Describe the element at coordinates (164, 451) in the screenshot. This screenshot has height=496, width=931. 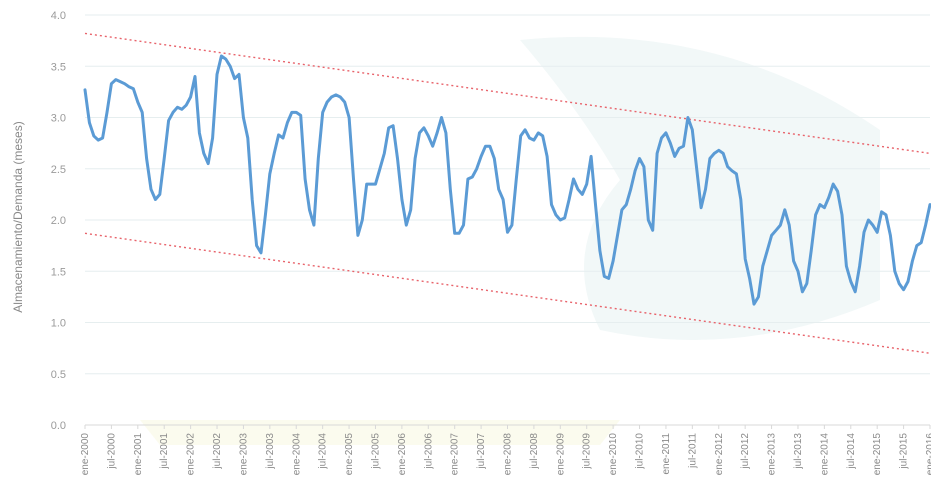
I see `x-tick-label: jul-2001` at that location.